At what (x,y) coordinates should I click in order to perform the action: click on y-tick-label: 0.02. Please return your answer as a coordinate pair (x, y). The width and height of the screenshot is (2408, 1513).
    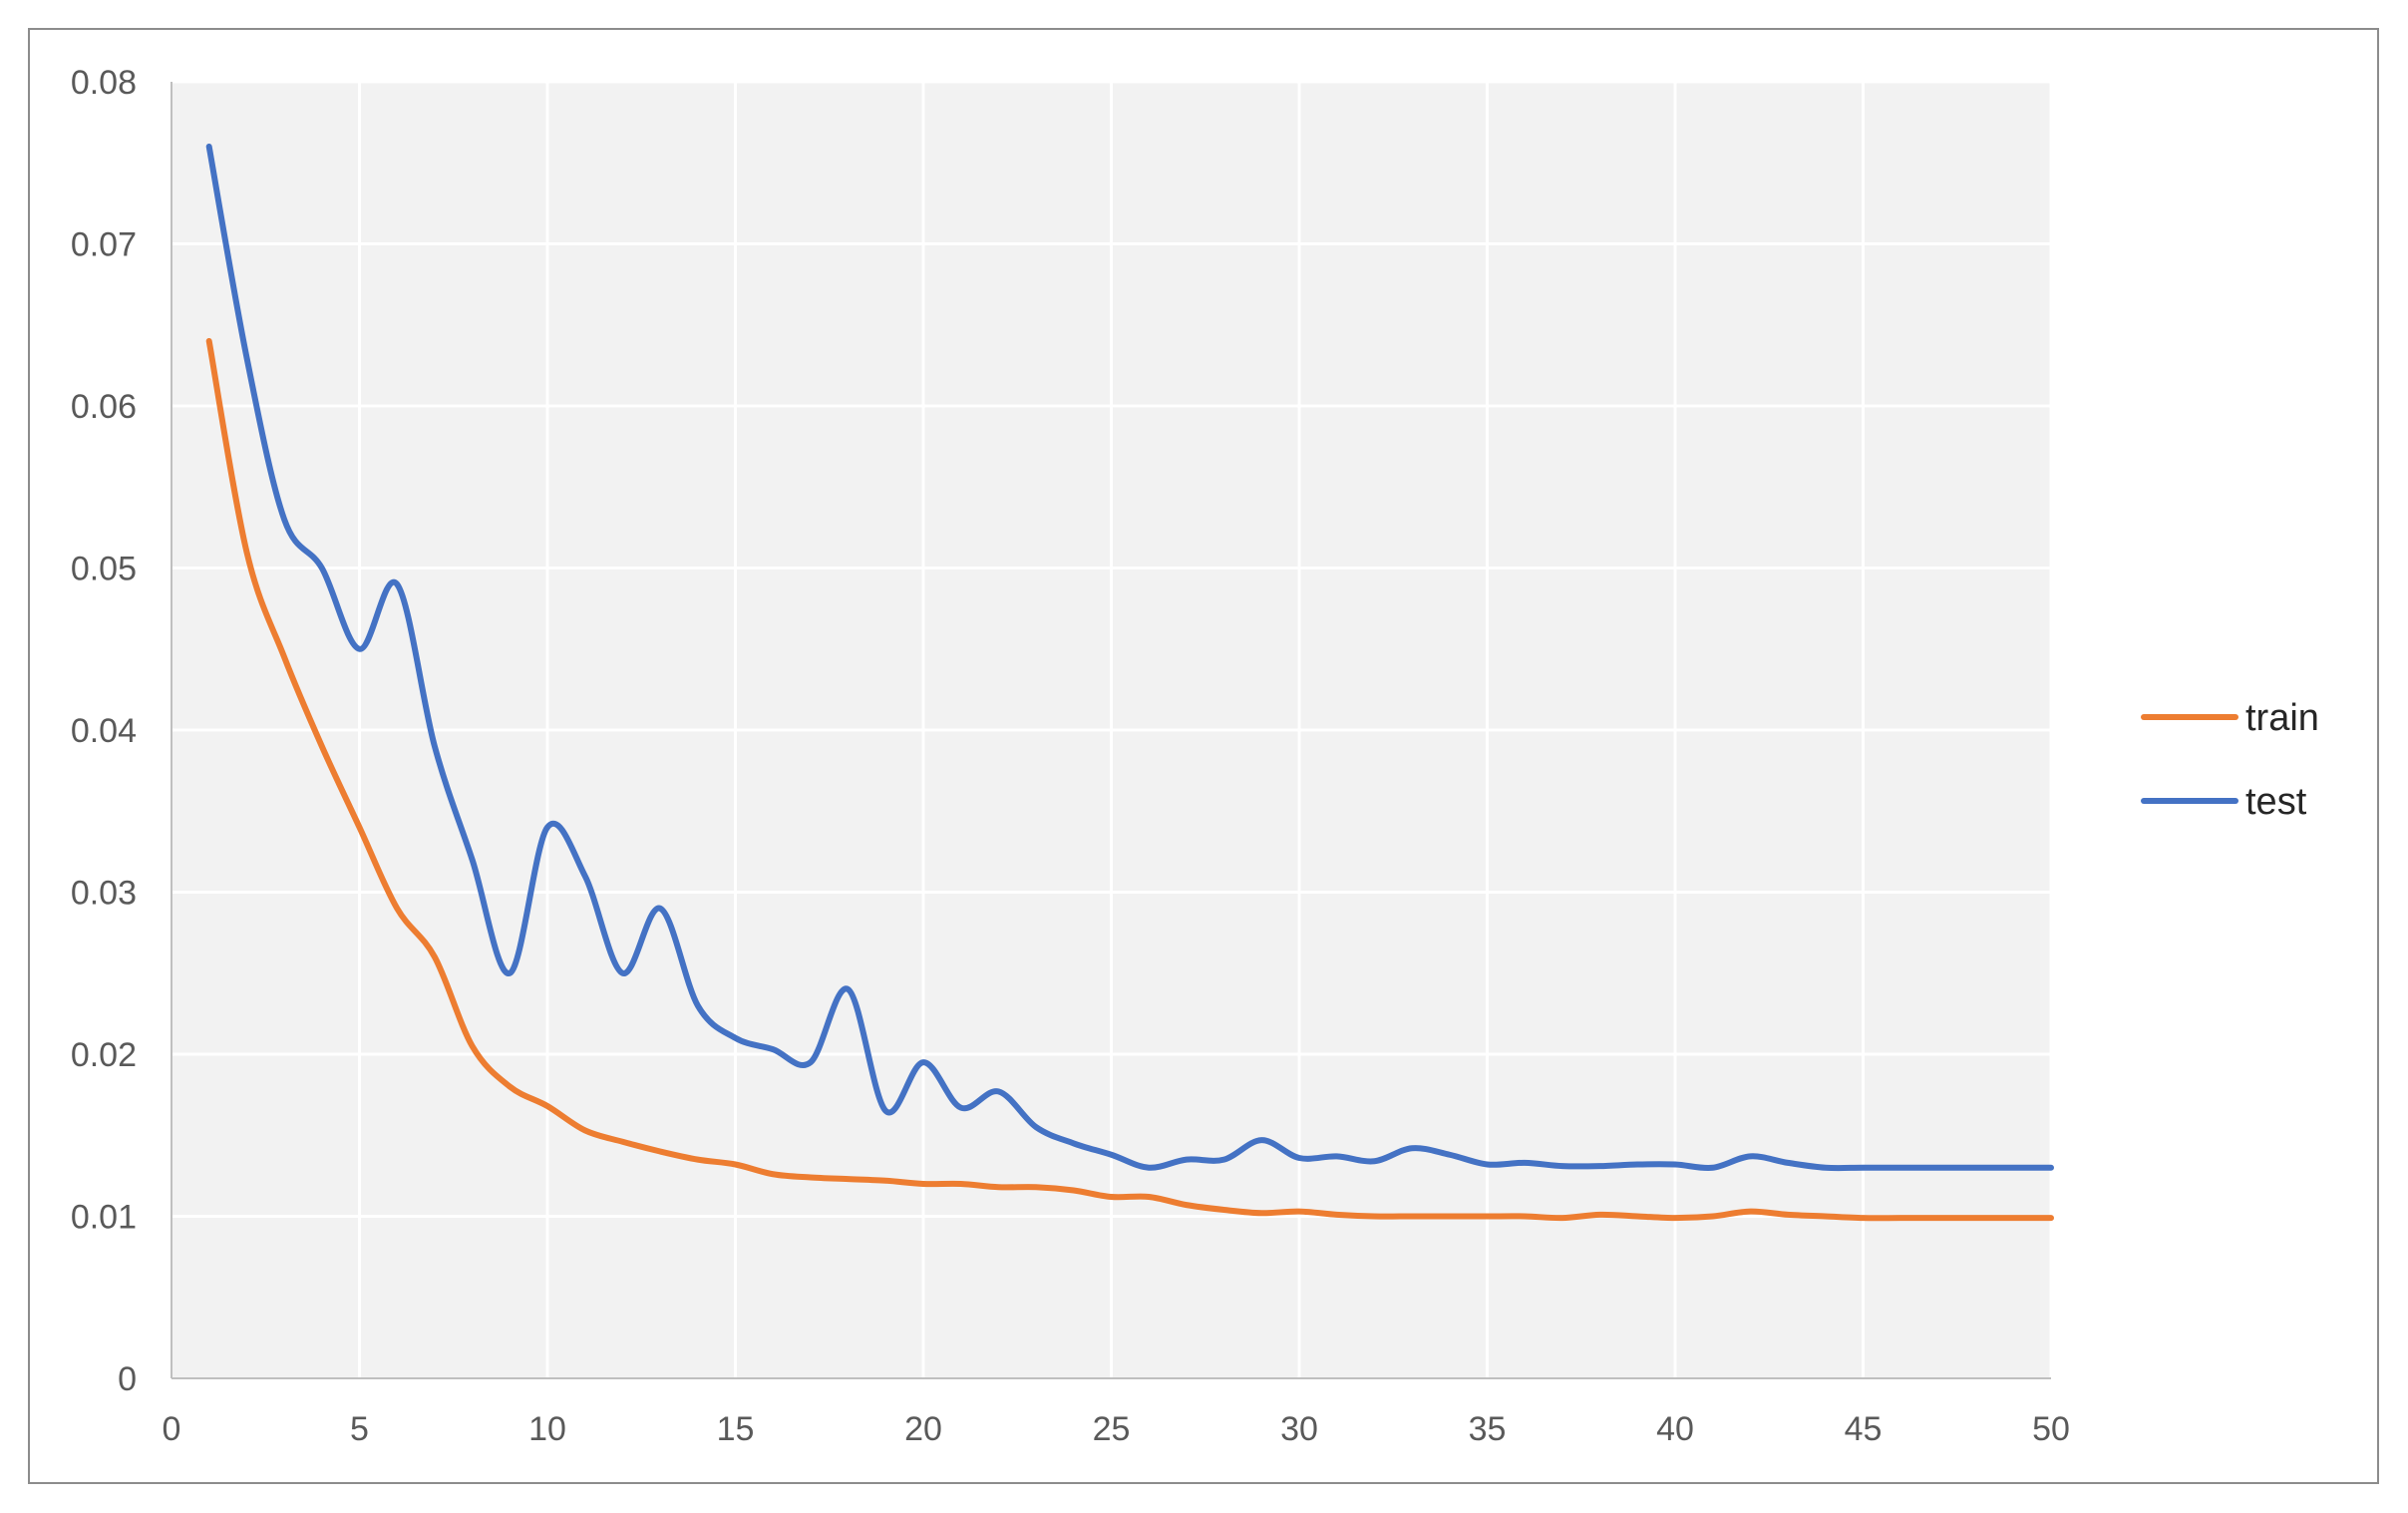
    Looking at the image, I should click on (104, 1055).